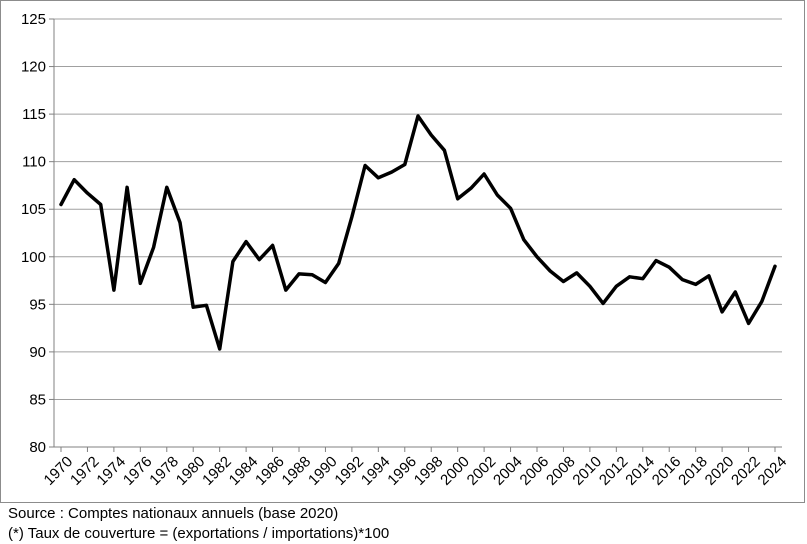 The image size is (807, 544). Describe the element at coordinates (561, 471) in the screenshot. I see `x-tick-label: 2008` at that location.